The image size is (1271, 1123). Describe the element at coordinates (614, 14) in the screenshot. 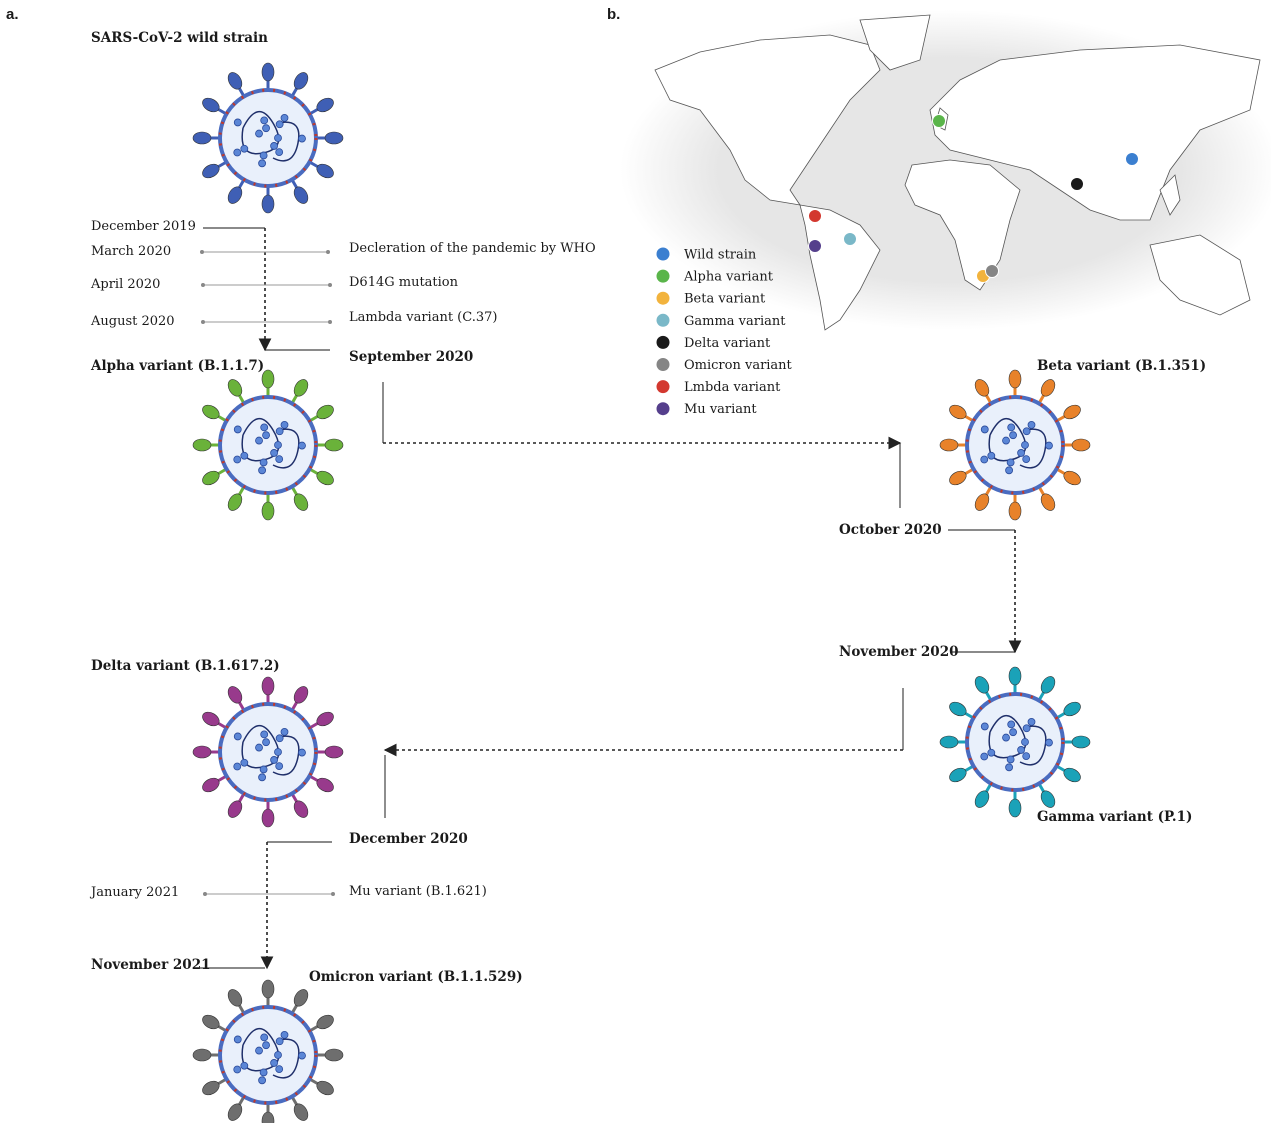

I see `panel-label: b.` at that location.